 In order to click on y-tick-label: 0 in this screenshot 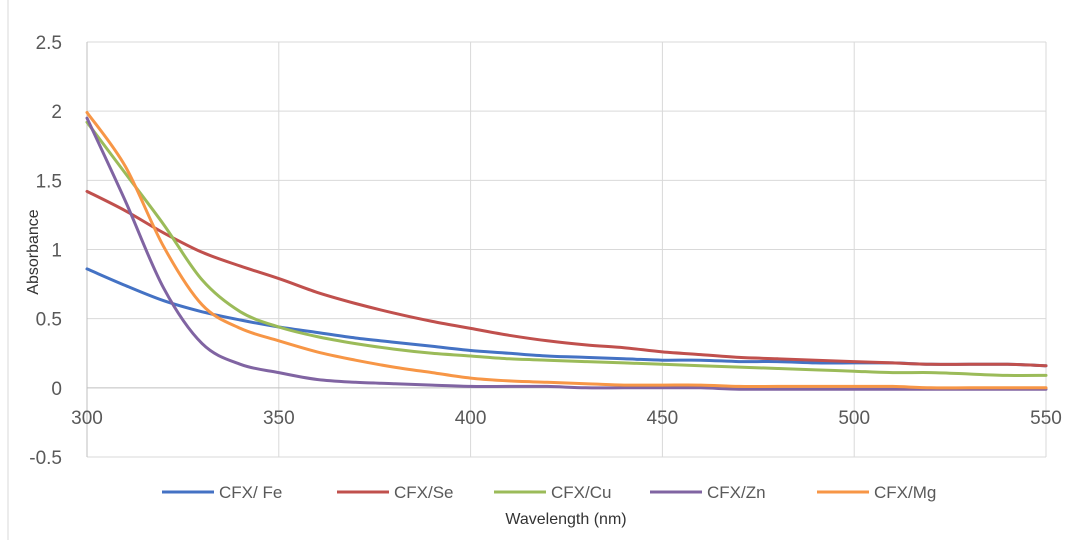, I will do `click(56, 389)`.